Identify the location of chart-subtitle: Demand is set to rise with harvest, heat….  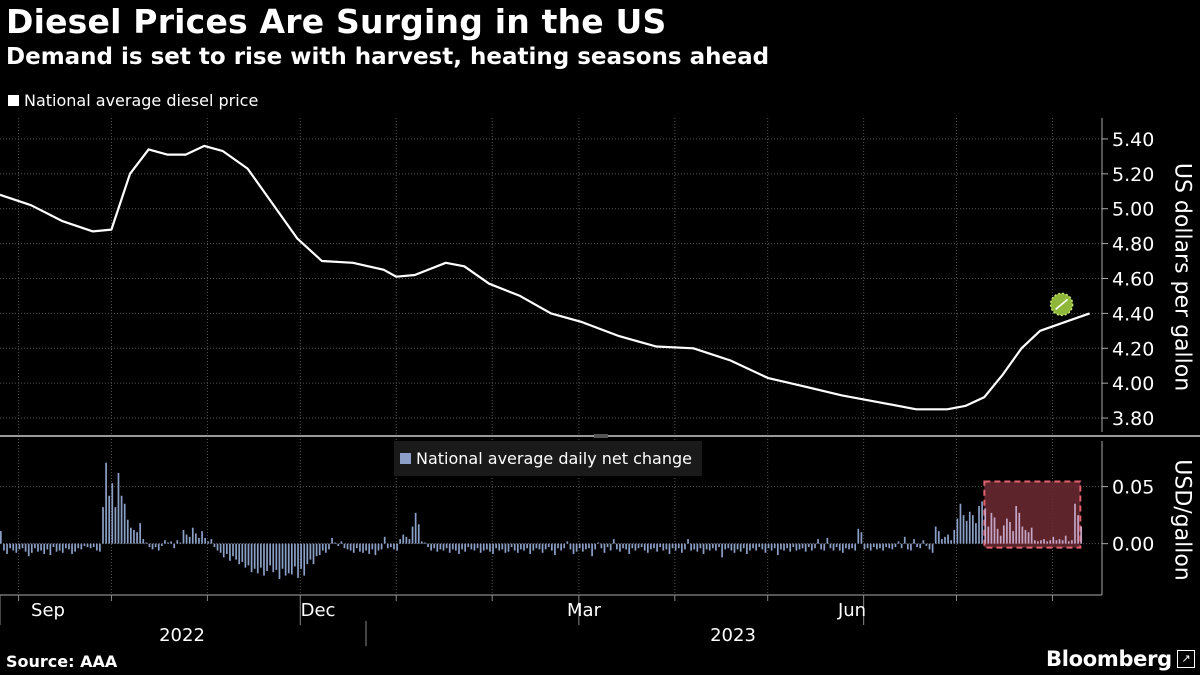
(388, 57).